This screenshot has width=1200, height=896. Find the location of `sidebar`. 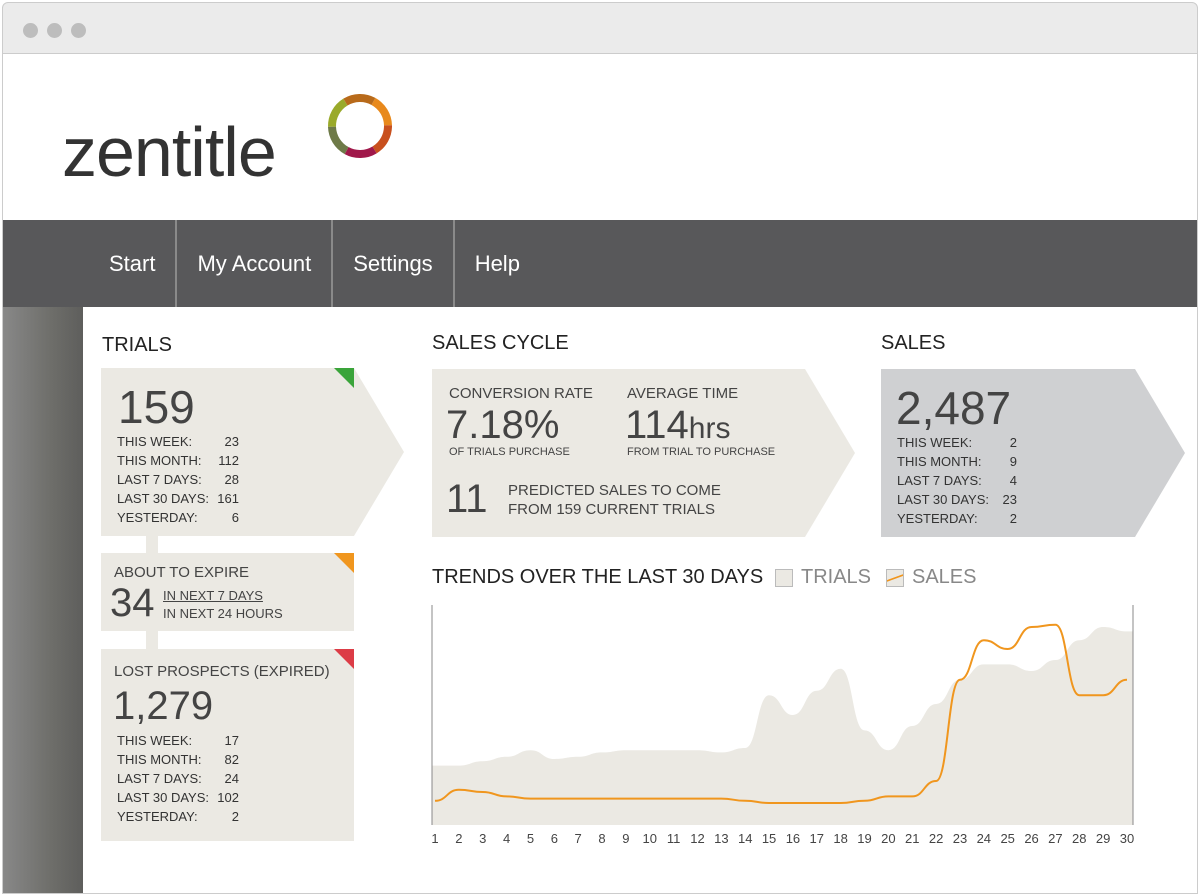

sidebar is located at coordinates (43, 600).